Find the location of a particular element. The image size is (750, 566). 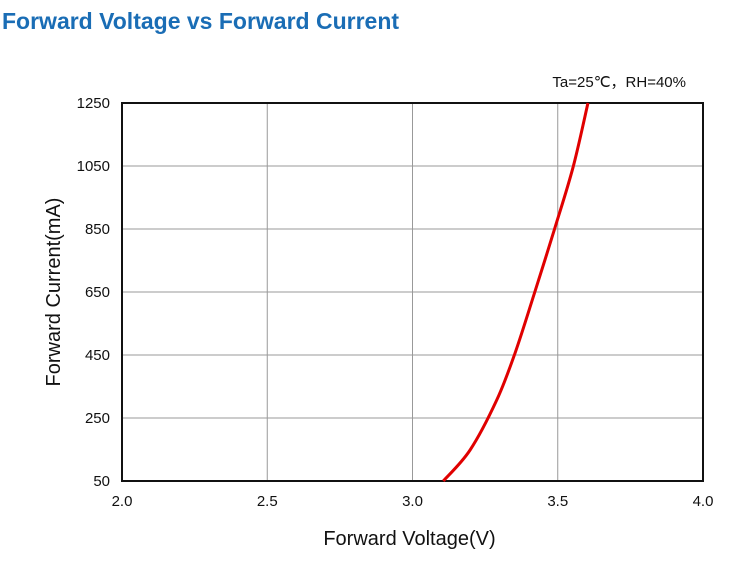

y-tick-label: 50 is located at coordinates (101, 481).